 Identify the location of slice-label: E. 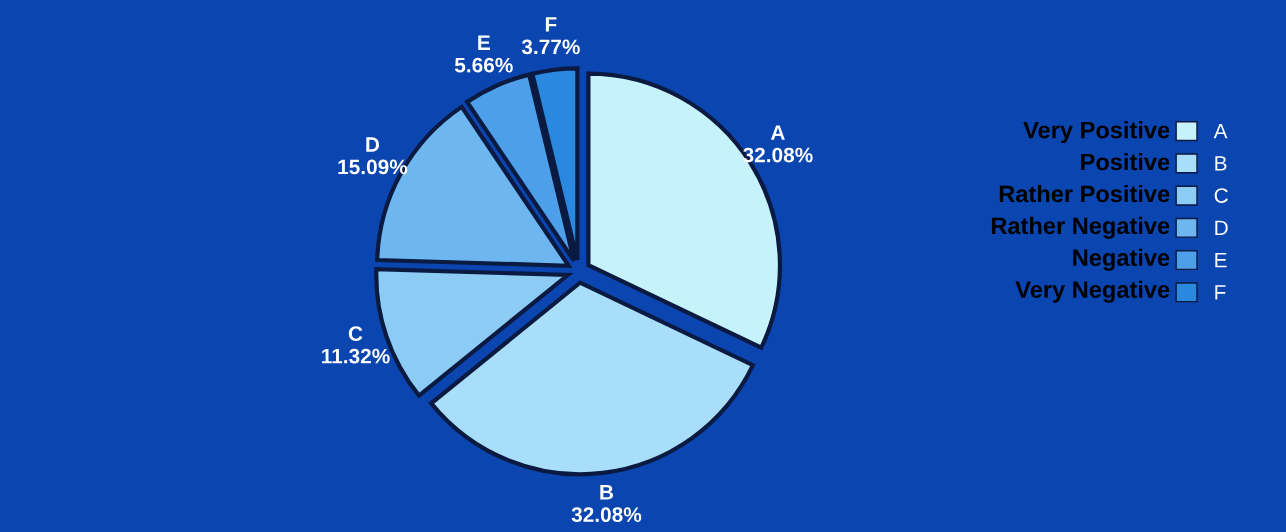
(484, 42).